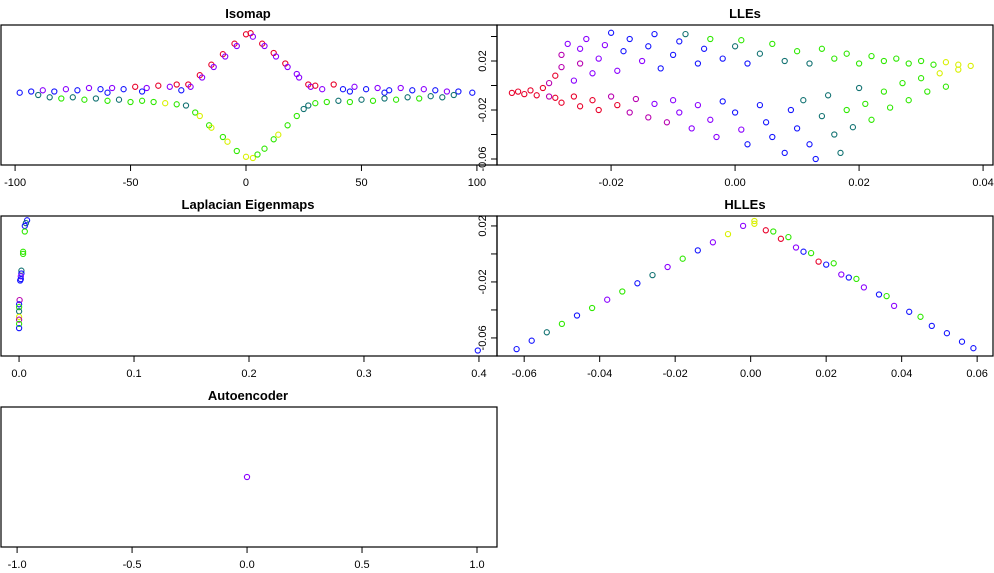 The width and height of the screenshot is (994, 573). What do you see at coordinates (483, 60) in the screenshot?
I see `y-tick-label: 0.02` at bounding box center [483, 60].